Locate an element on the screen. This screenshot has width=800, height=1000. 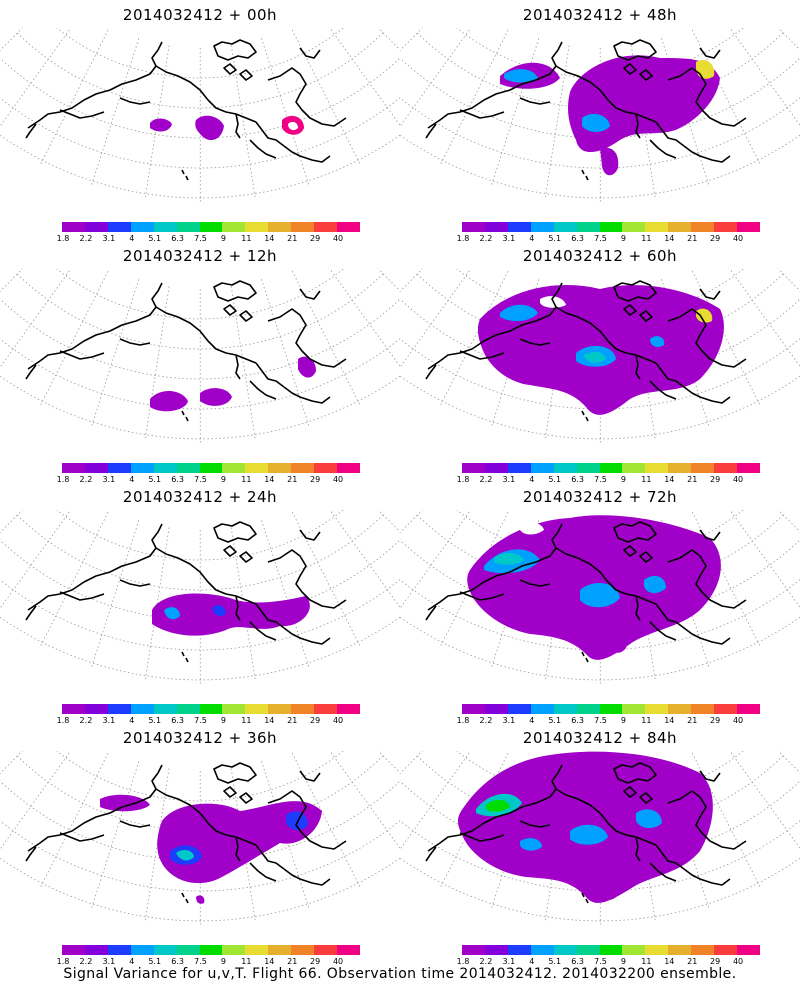
panel-title: 2014032412 + 00h is located at coordinates (200, 15).